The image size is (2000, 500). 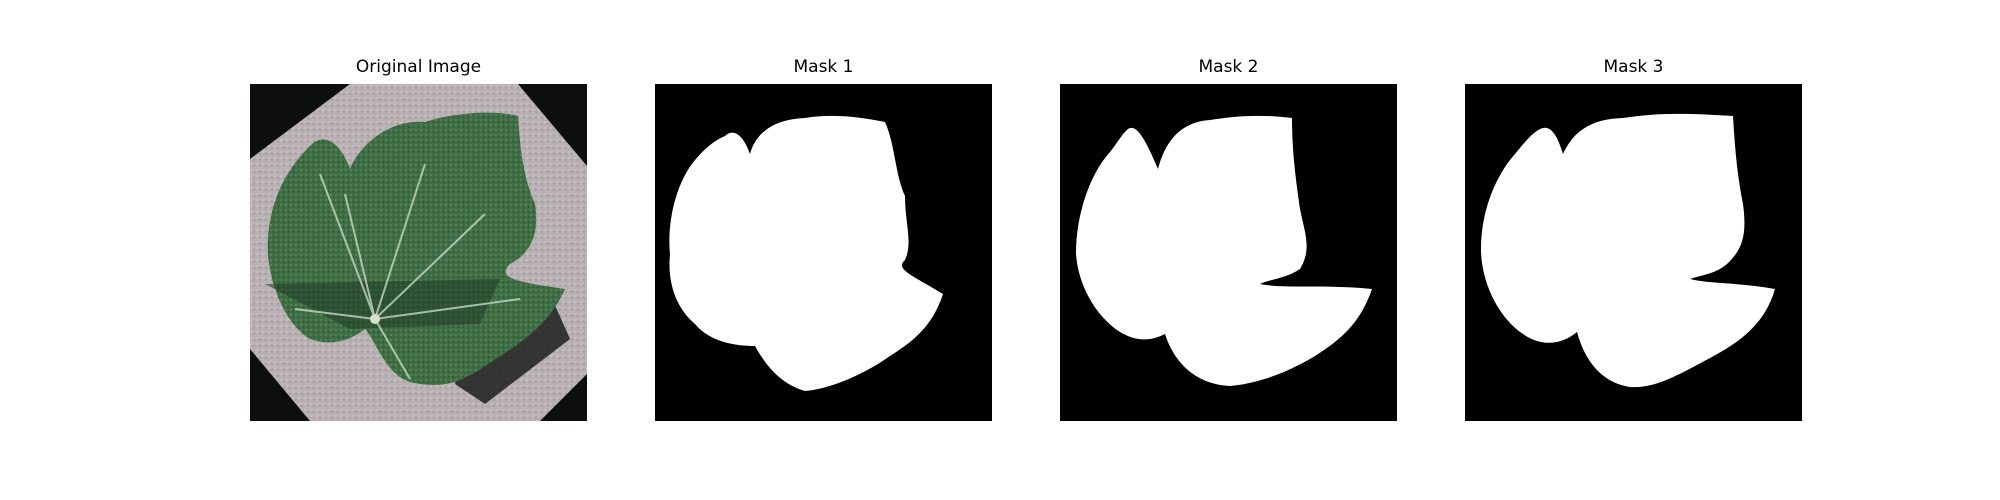 I want to click on mask-1-image, so click(x=823, y=252).